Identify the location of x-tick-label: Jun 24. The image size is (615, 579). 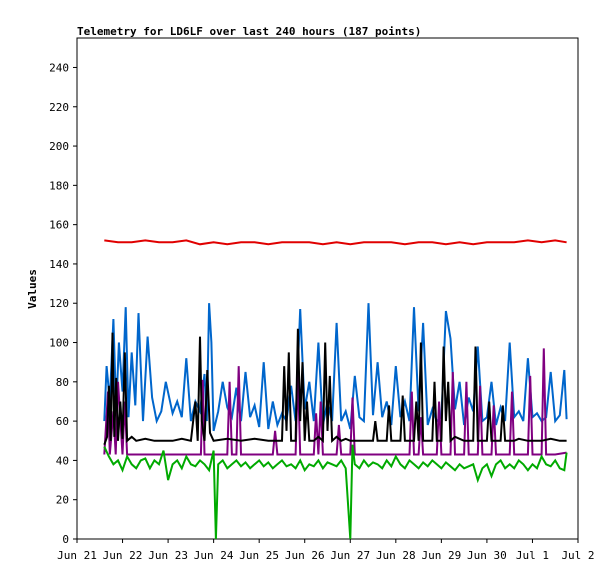
(214, 555).